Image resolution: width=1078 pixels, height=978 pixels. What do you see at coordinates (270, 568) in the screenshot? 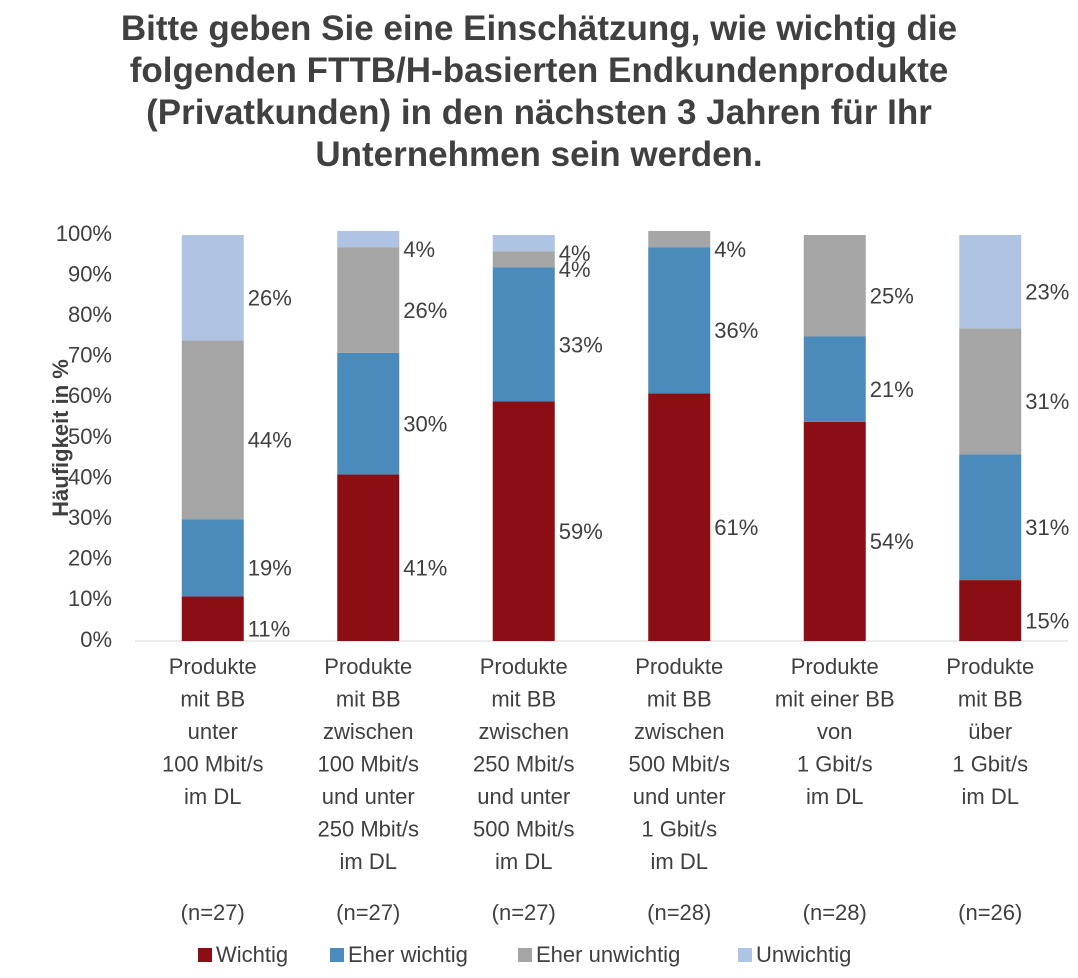
I see `data-label: 19%` at bounding box center [270, 568].